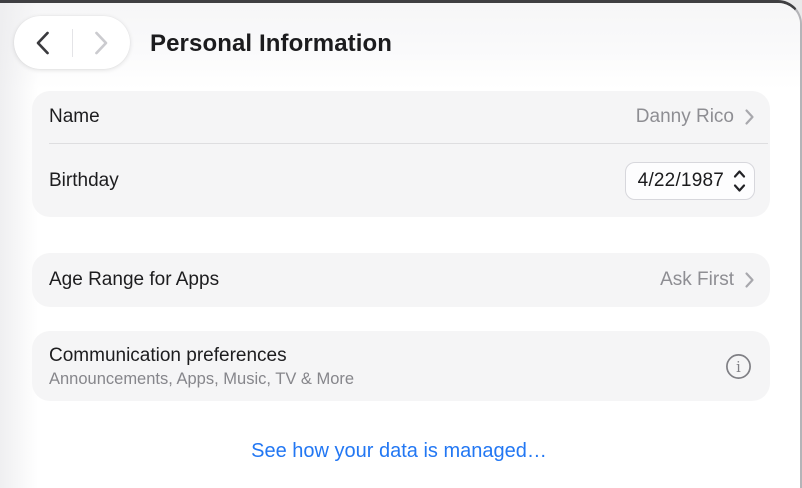 The height and width of the screenshot is (488, 802). I want to click on communication-label: Communication preferences, so click(168, 355).